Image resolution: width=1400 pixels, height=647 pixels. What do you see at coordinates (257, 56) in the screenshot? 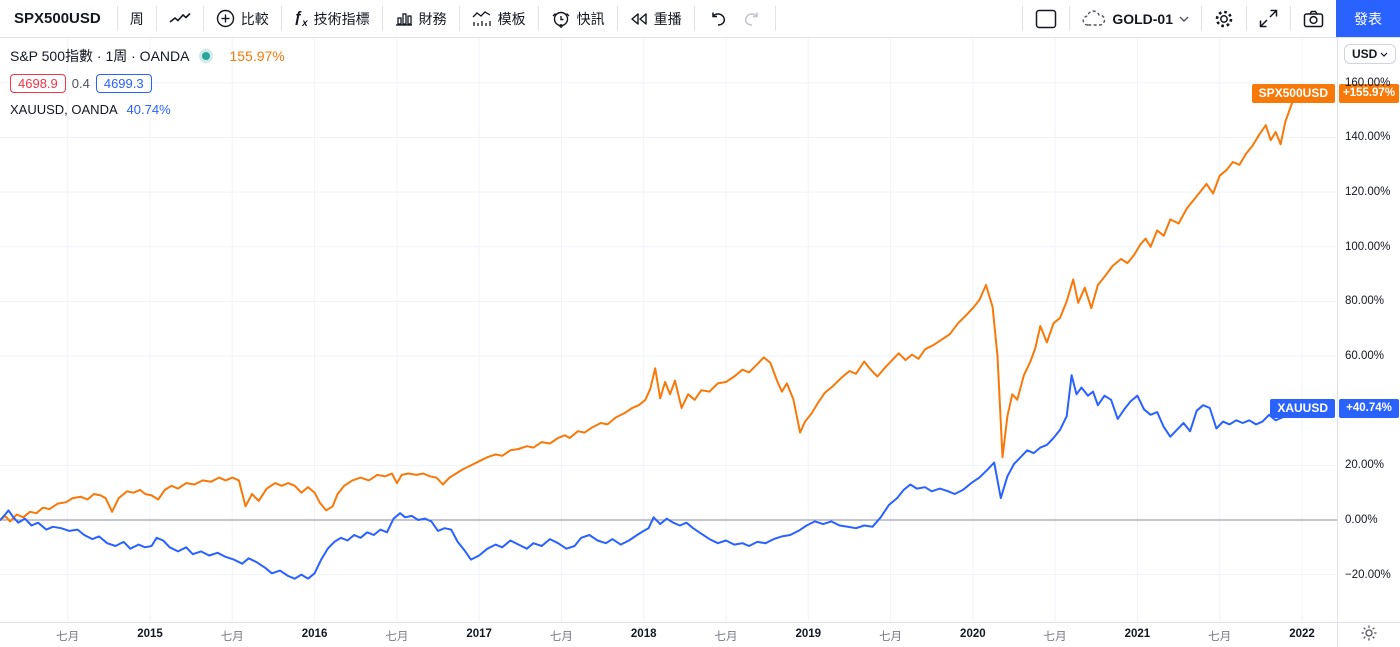
I see `main-series-change: 155.97%` at bounding box center [257, 56].